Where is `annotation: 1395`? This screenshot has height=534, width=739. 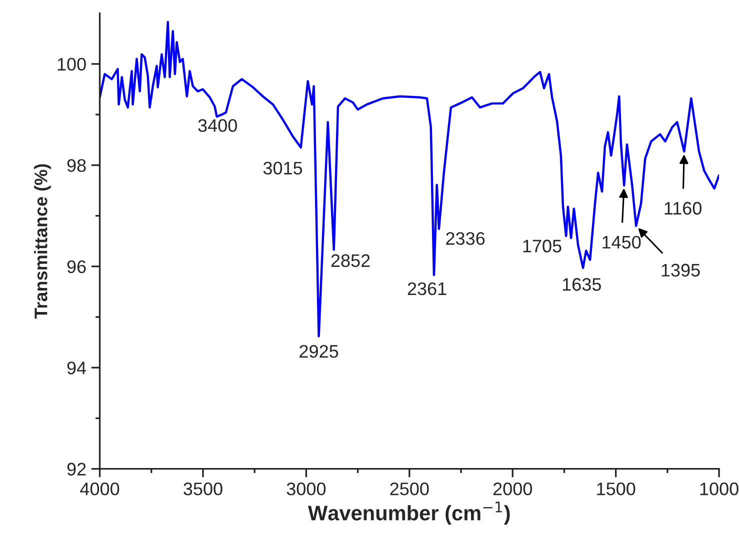
annotation: 1395 is located at coordinates (681, 270).